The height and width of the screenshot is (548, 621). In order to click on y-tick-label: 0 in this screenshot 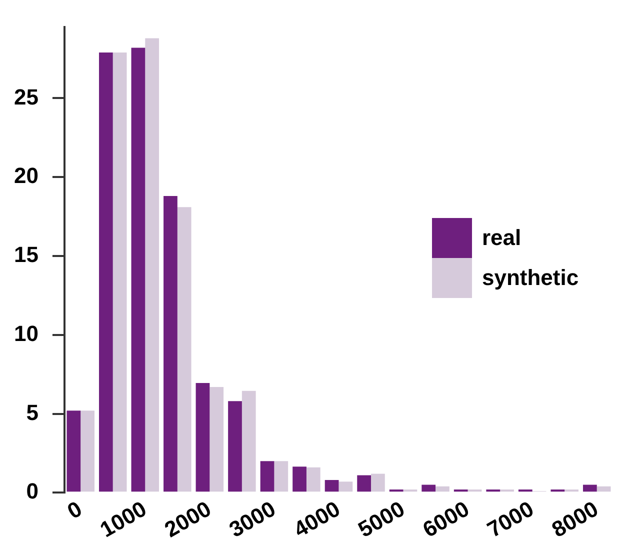, I will do `click(32, 491)`.